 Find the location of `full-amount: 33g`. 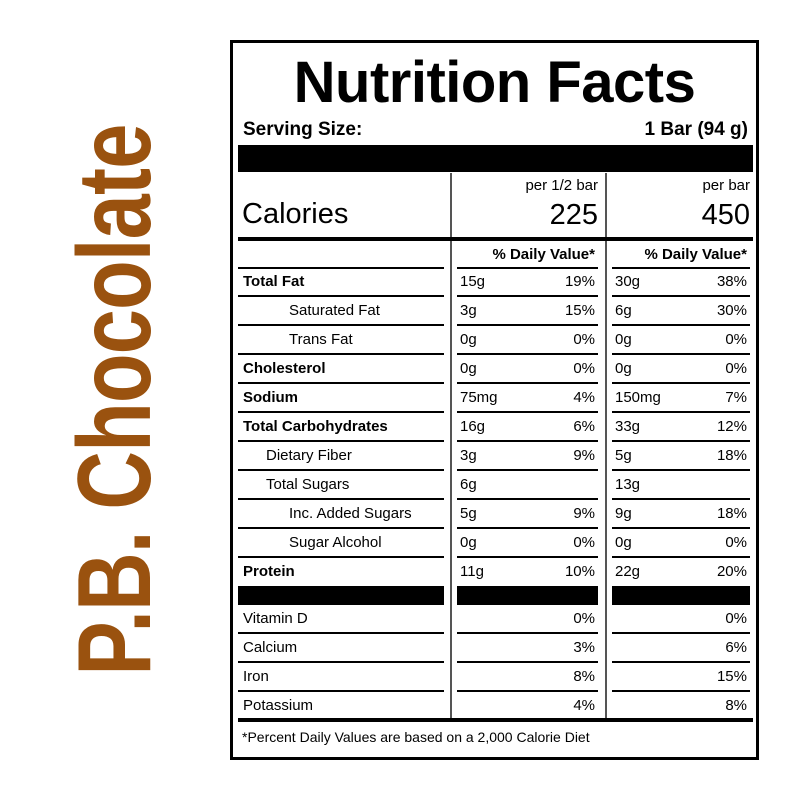

full-amount: 33g is located at coordinates (628, 426).